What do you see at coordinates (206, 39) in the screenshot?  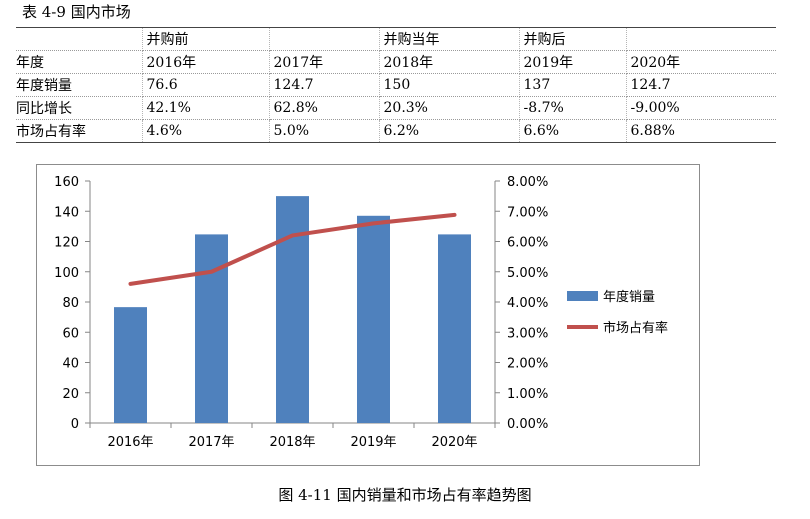 I see `table-cell: 并购前` at bounding box center [206, 39].